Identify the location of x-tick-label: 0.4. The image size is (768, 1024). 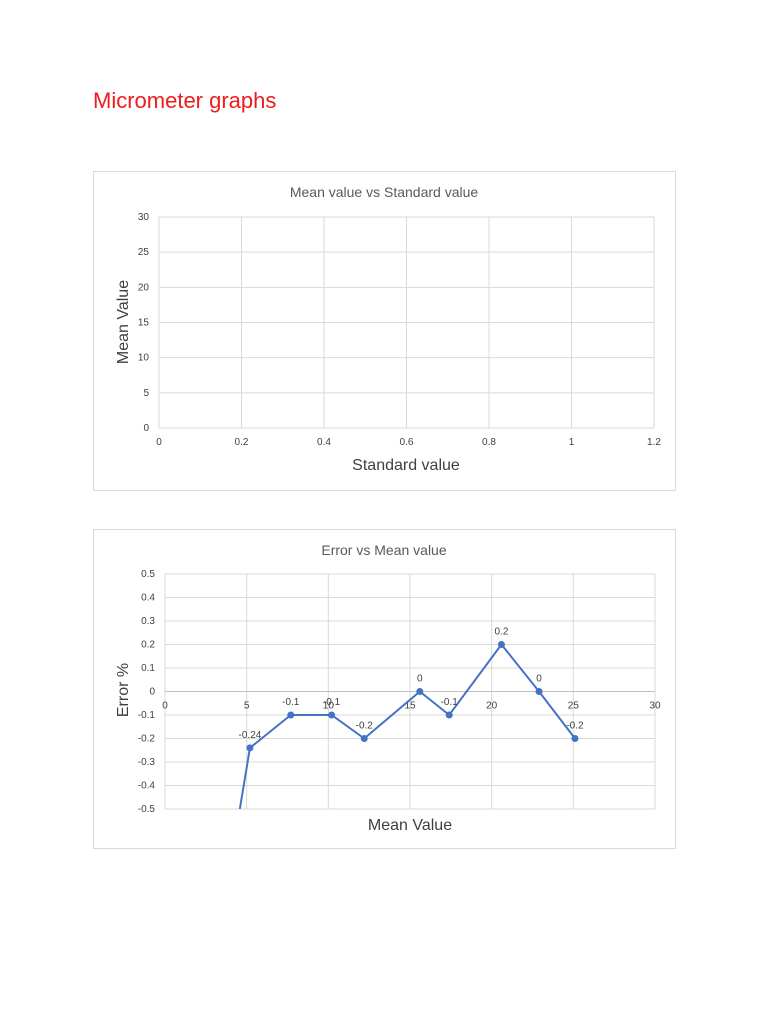
(324, 442).